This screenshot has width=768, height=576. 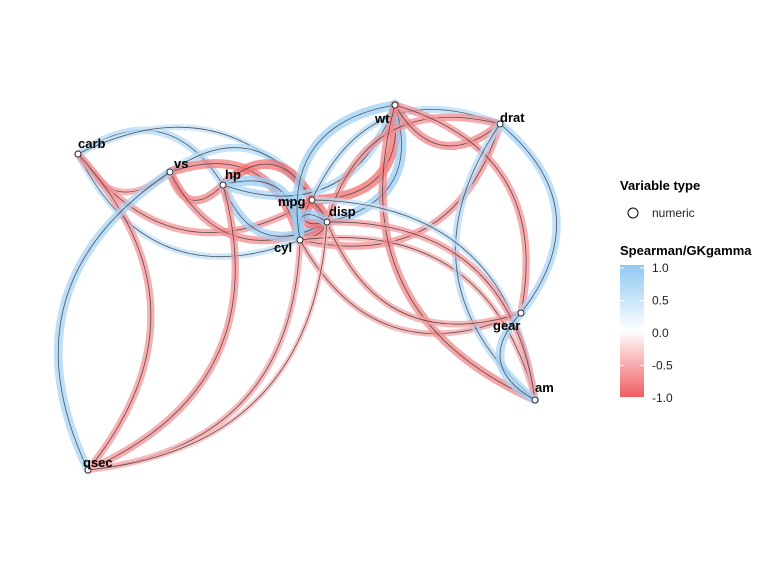 What do you see at coordinates (233, 174) in the screenshot?
I see `node-label-hp: hp` at bounding box center [233, 174].